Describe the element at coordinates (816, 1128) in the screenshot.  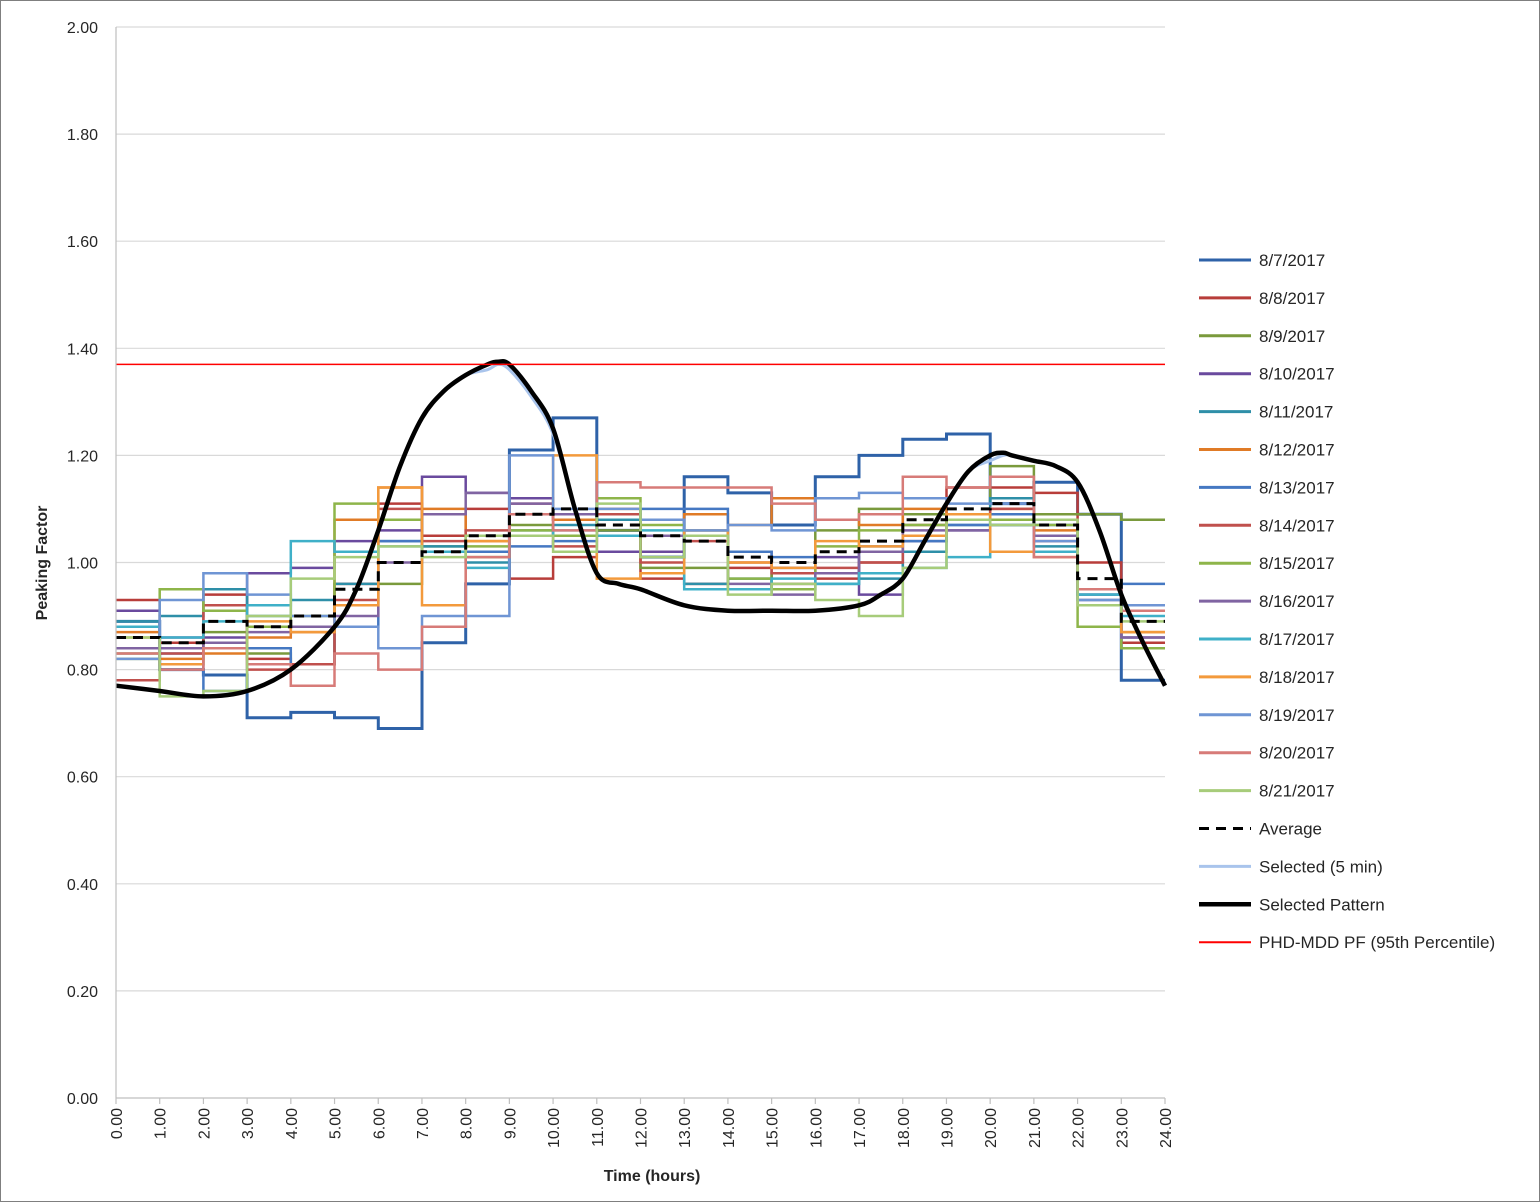
I see `x-tick-label: 16.00` at that location.